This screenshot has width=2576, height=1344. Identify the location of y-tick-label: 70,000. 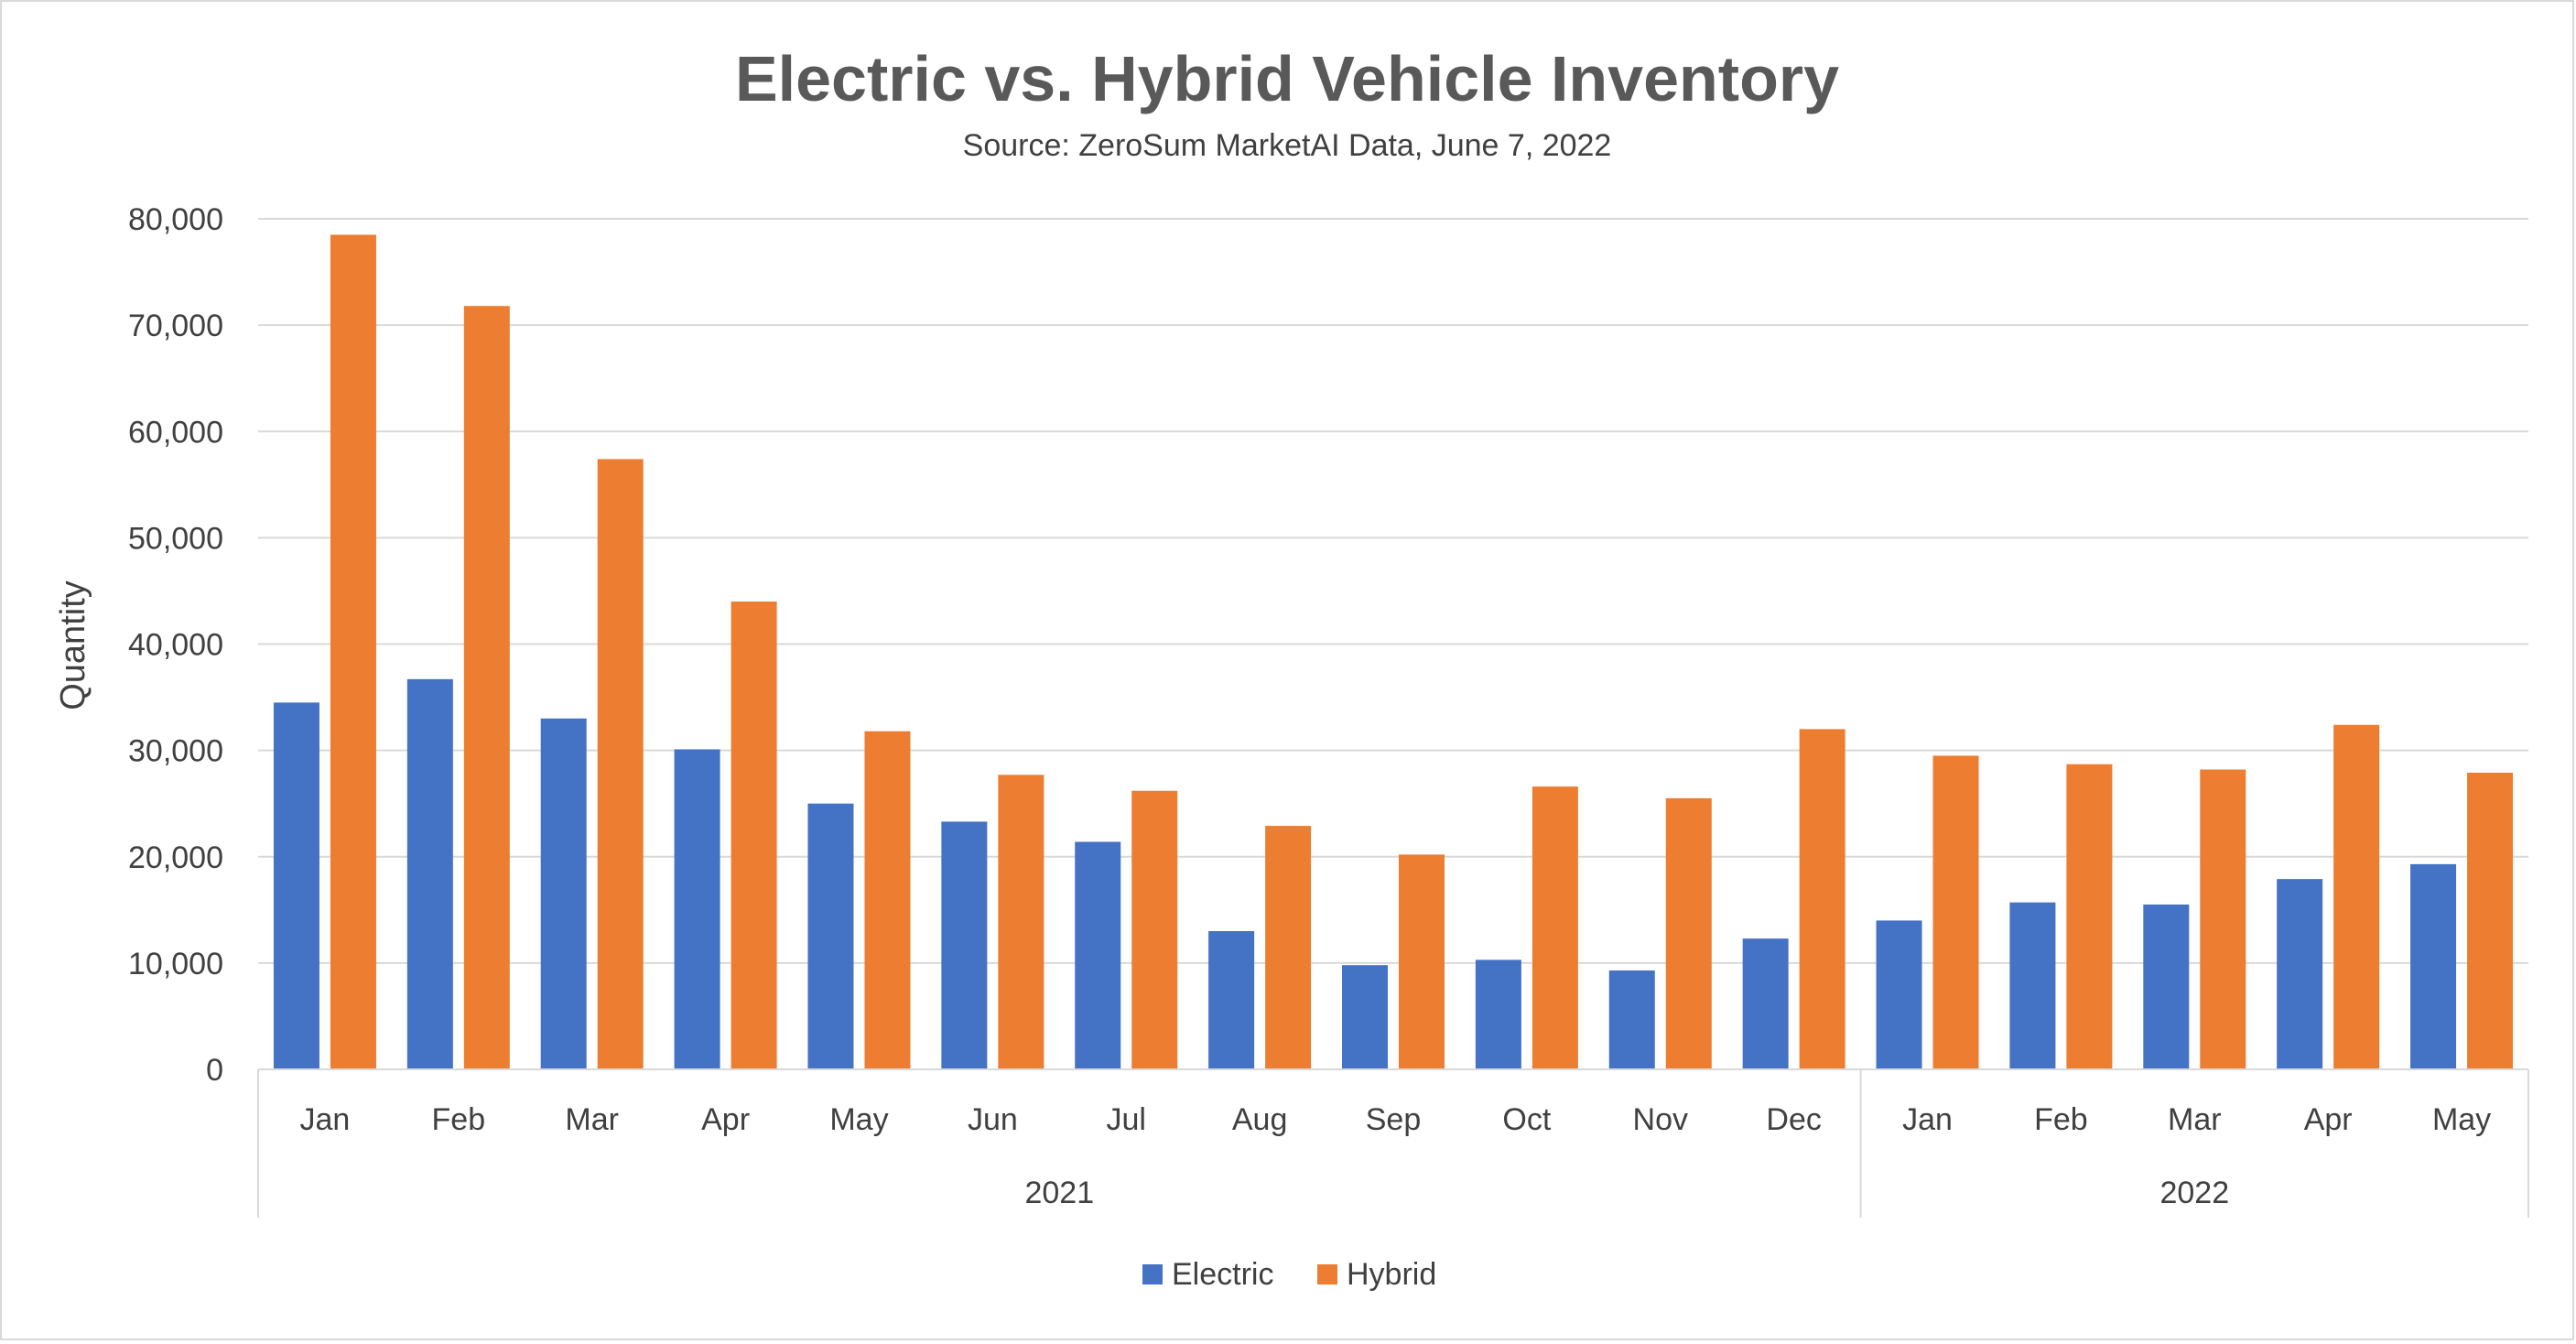
(176, 326).